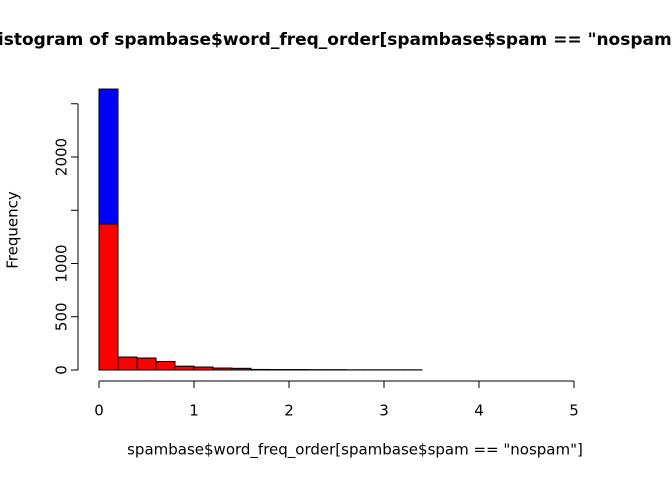 The height and width of the screenshot is (480, 672). I want to click on y-axis-label: Frequency, so click(13, 230).